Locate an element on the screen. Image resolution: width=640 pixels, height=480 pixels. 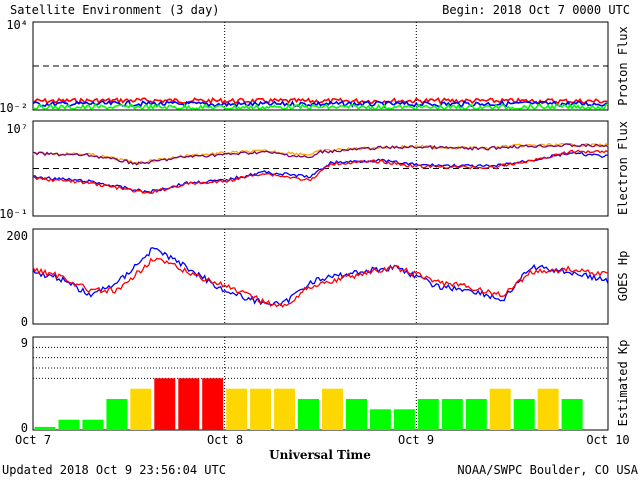
electron-ytick-top: 10⁷ is located at coordinates (17, 129).